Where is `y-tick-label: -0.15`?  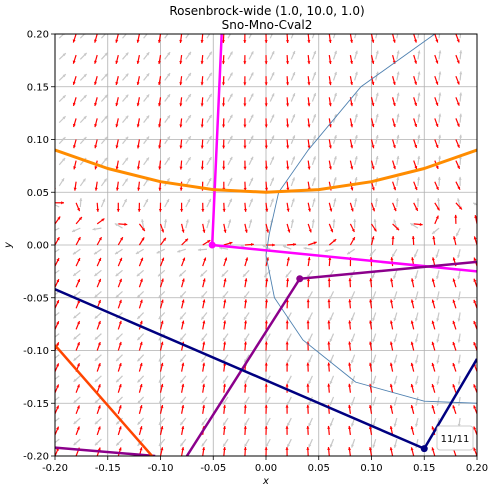
y-tick-label: -0.15 is located at coordinates (36, 404).